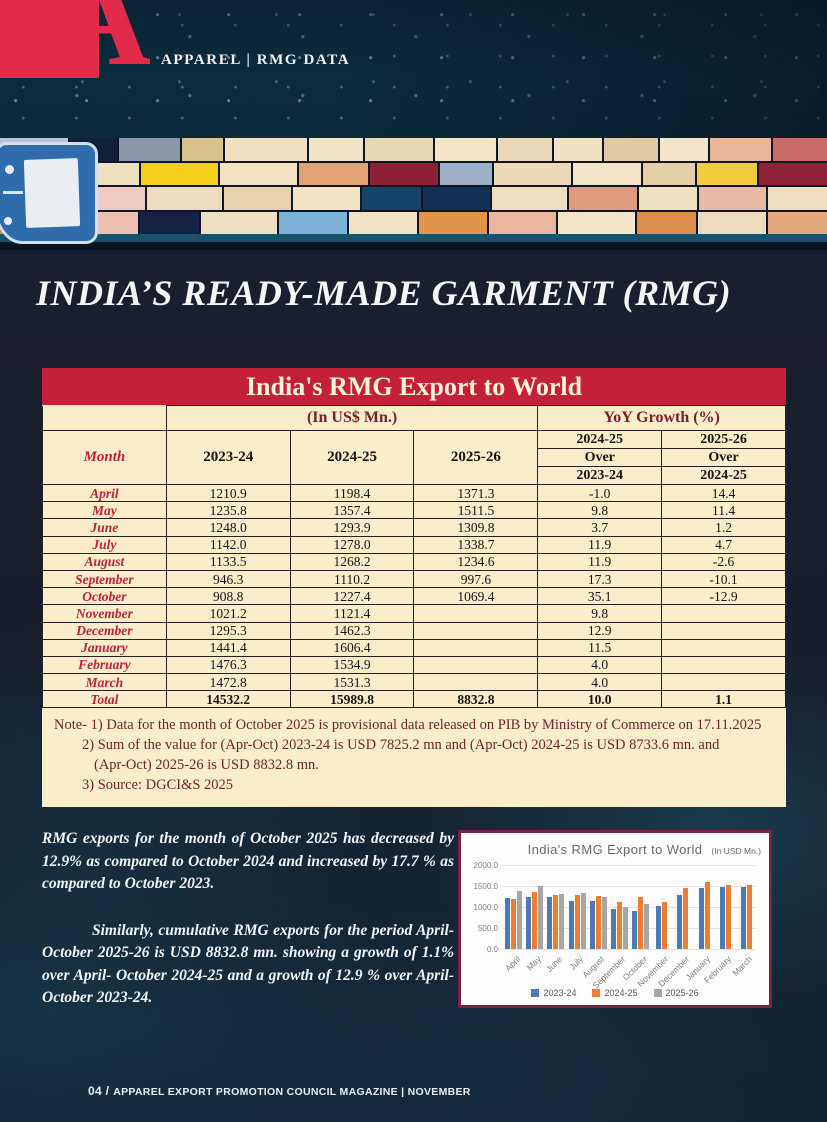  What do you see at coordinates (615, 907) in the screenshot?
I see `chart-plot-area: 2000.0 1500.0 1000.0 500.0 0.0` at bounding box center [615, 907].